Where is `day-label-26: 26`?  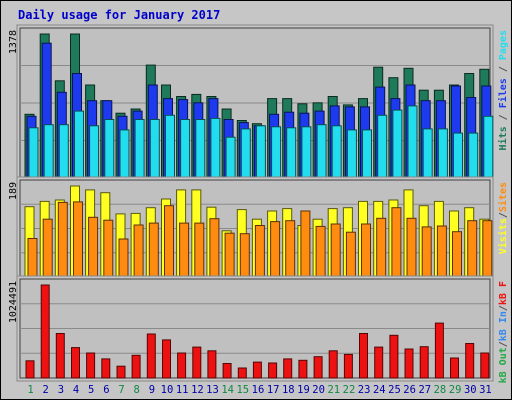
day-label-26: 26 is located at coordinates (409, 390).